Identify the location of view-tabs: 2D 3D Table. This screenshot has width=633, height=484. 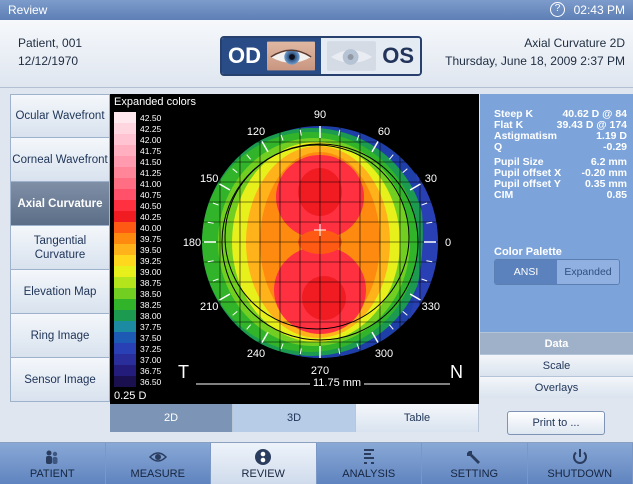
(294, 418).